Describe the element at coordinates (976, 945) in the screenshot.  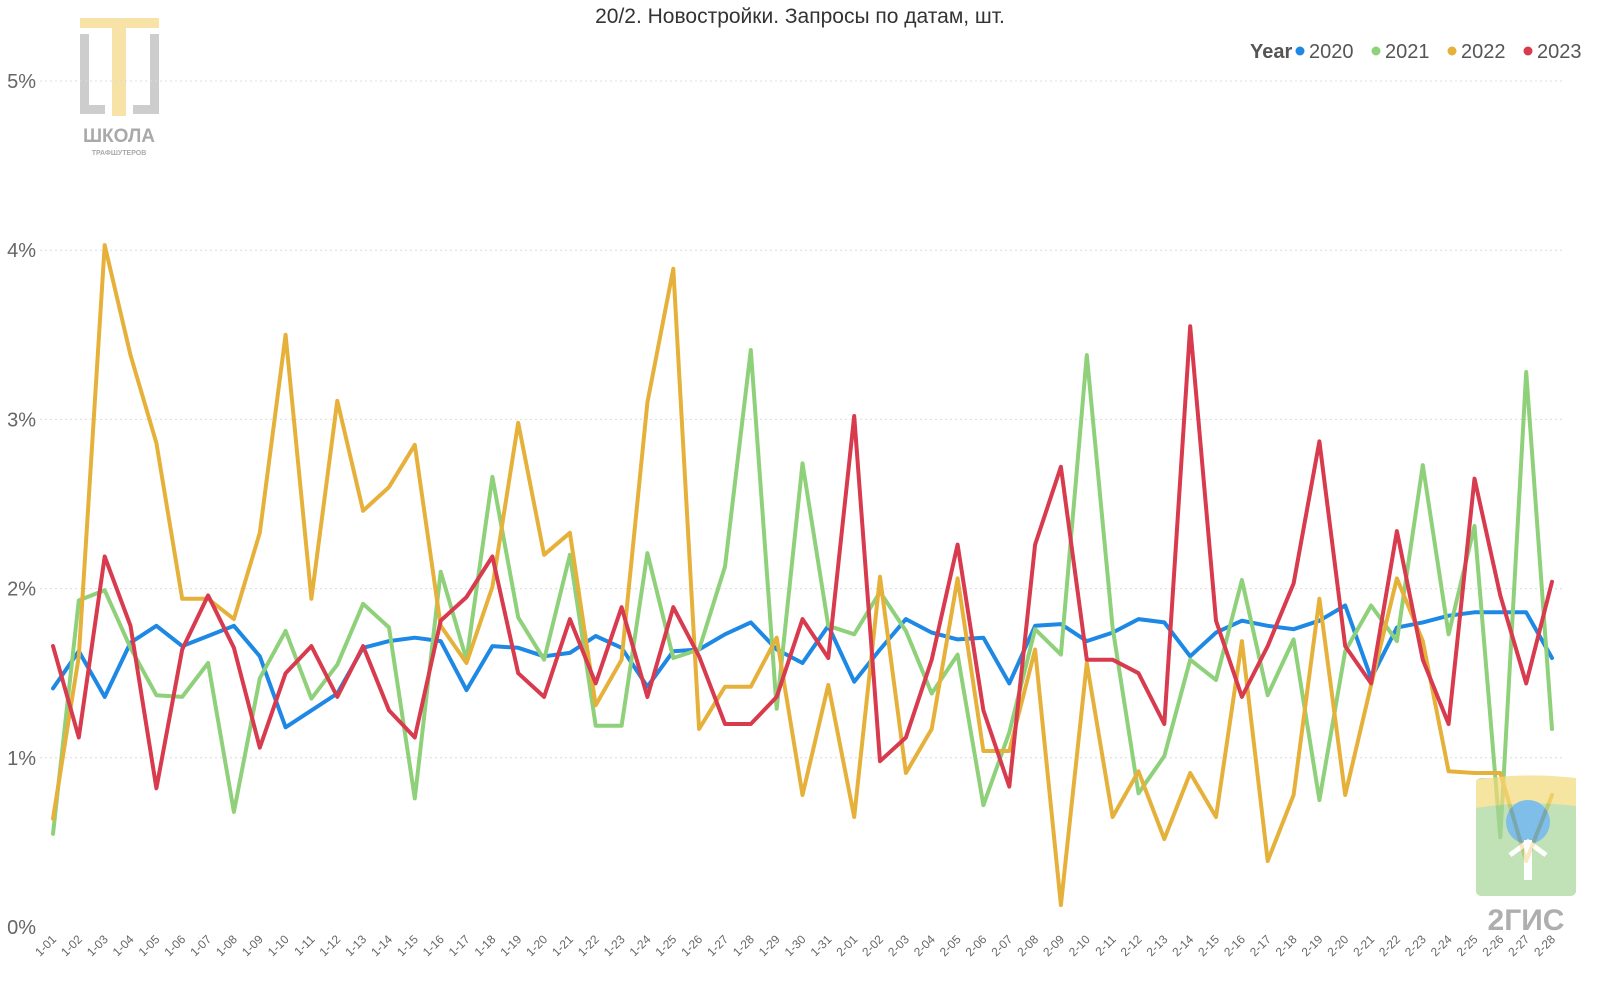
I see `x-tick-label: 2-06` at that location.